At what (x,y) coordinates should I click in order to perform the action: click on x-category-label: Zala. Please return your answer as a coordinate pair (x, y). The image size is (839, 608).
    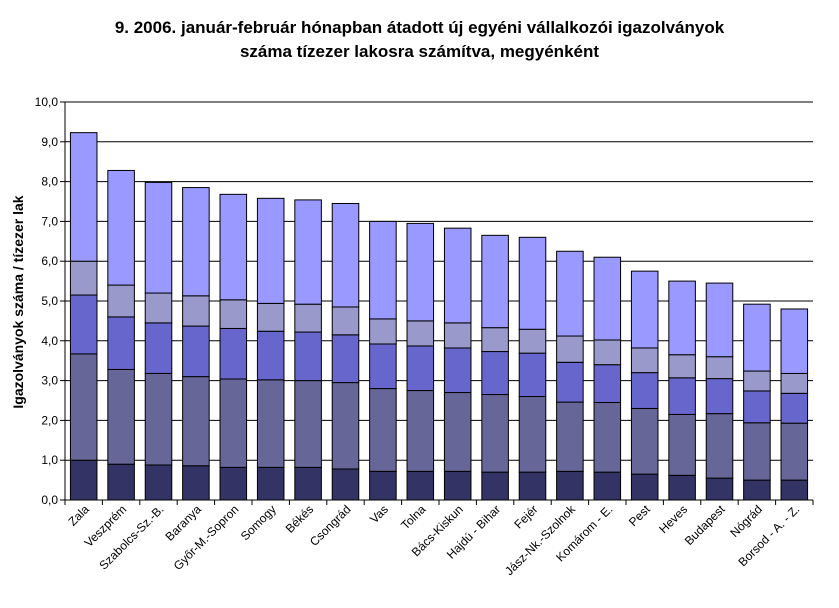
    Looking at the image, I should click on (78, 515).